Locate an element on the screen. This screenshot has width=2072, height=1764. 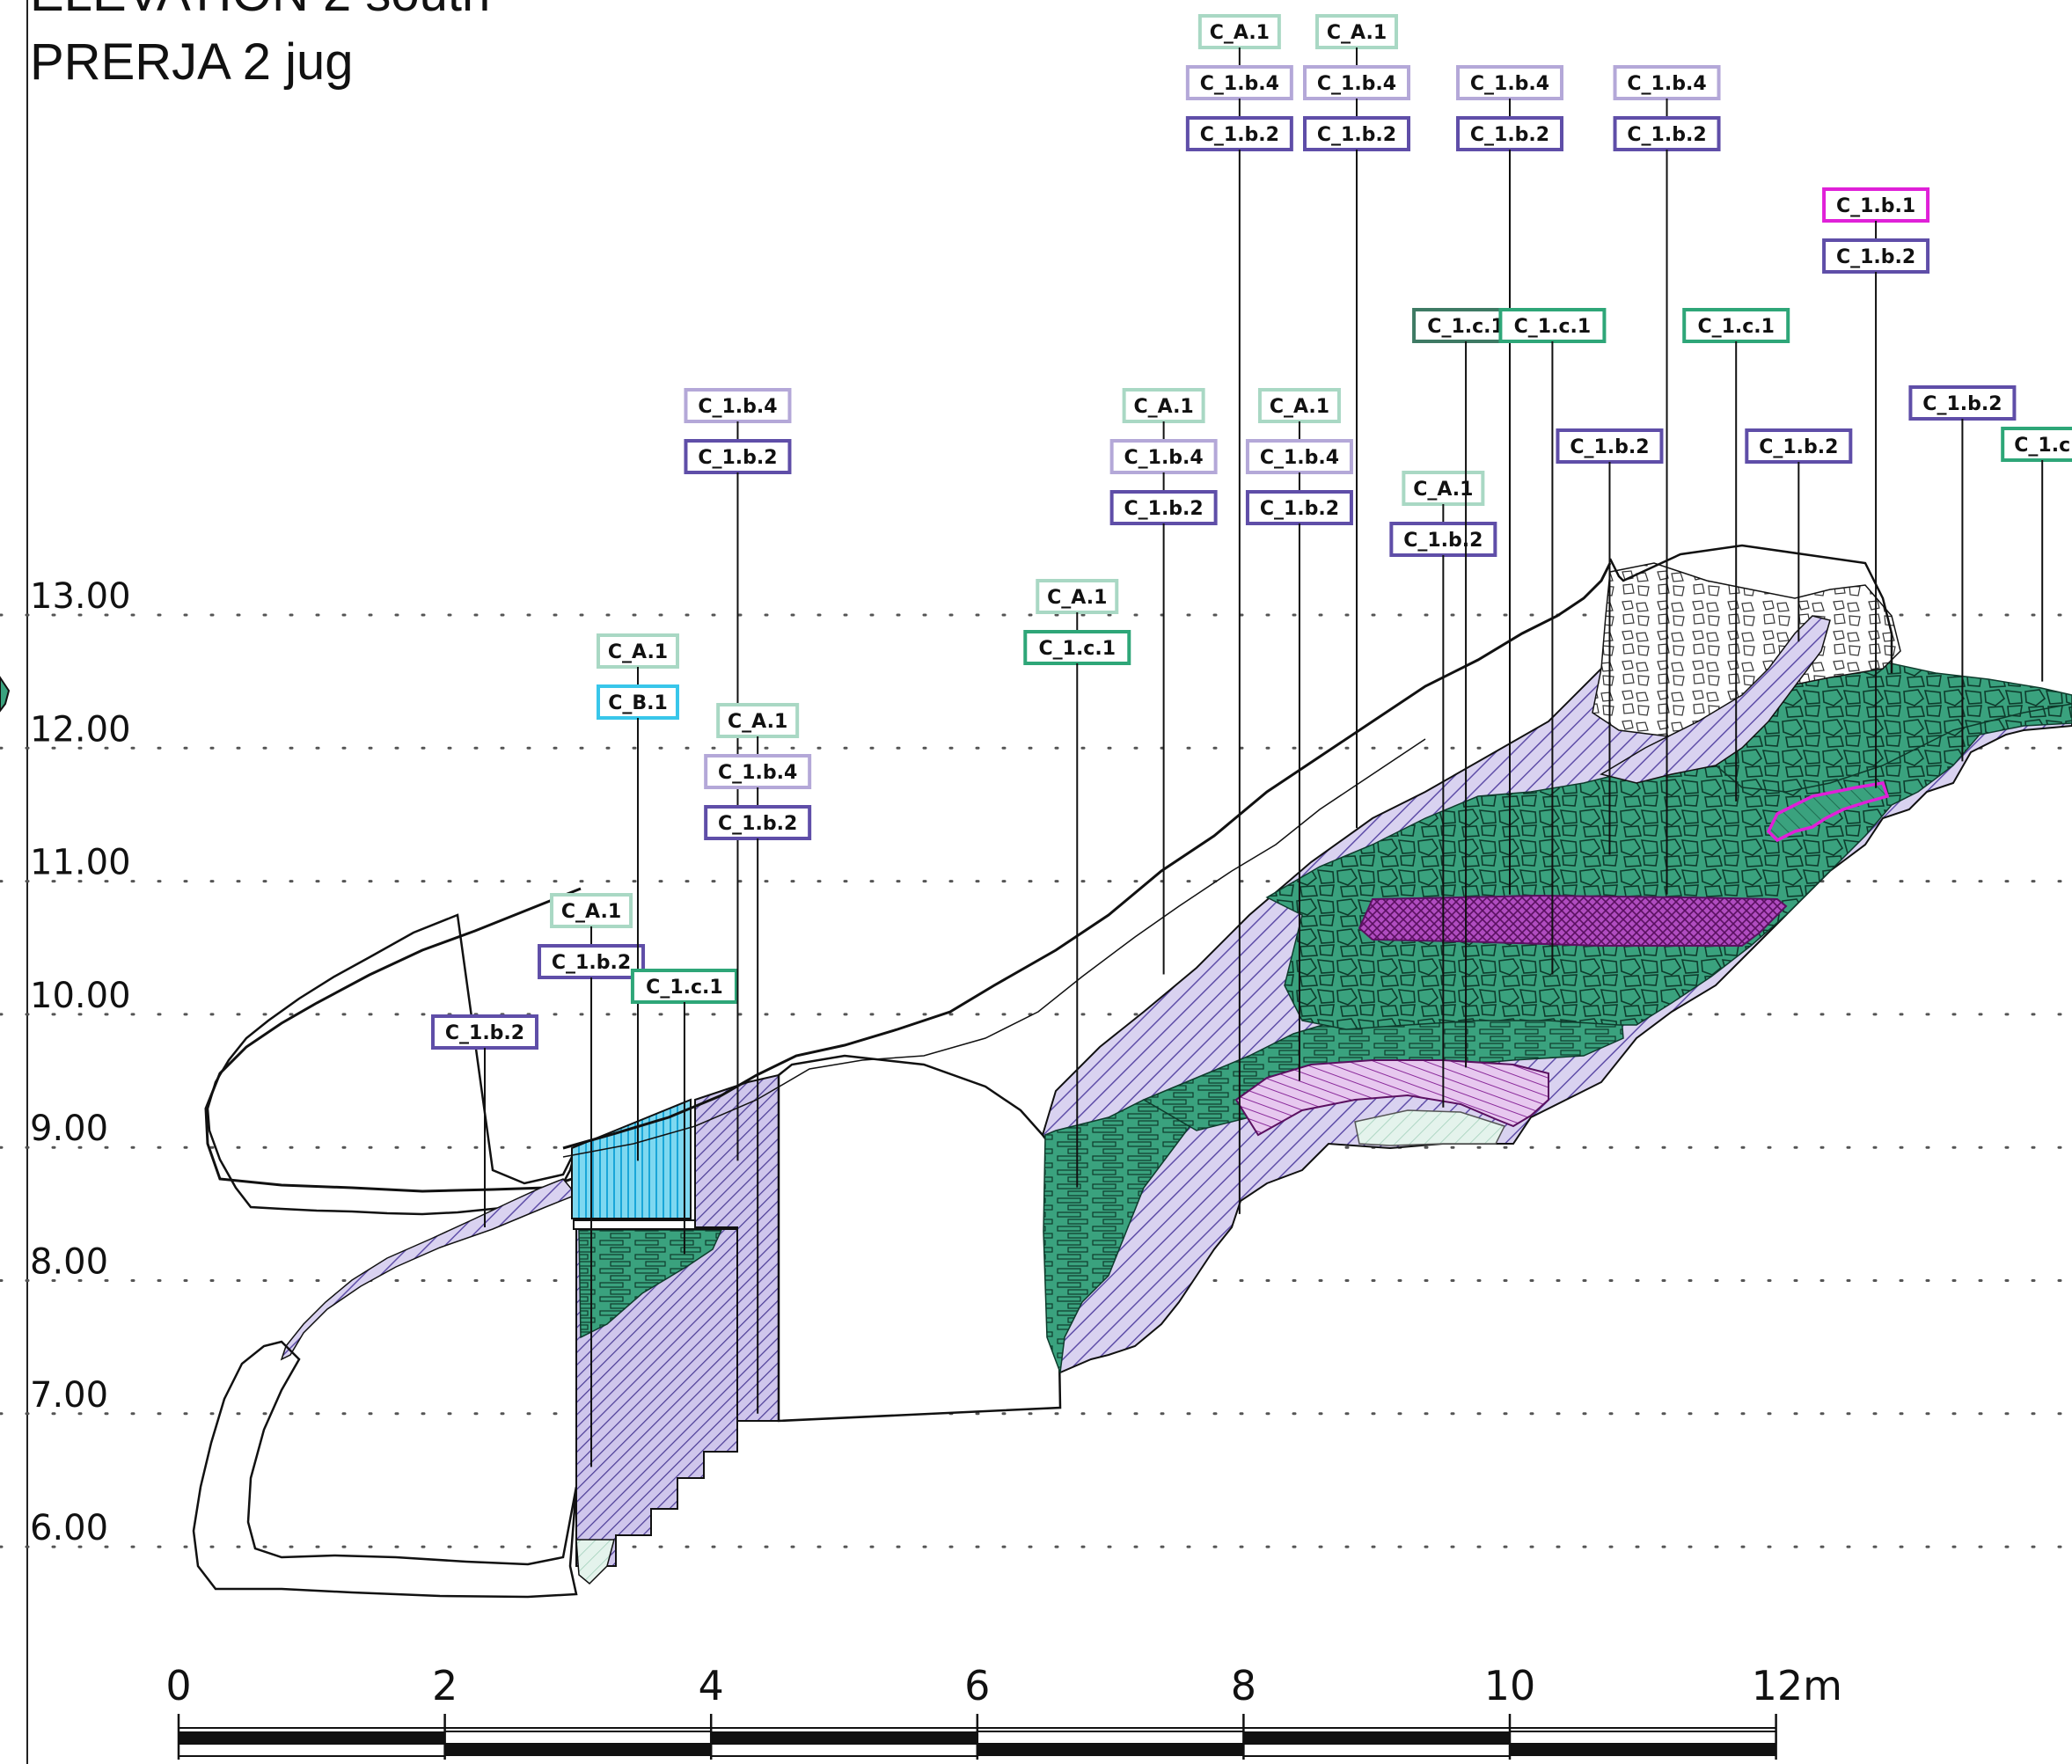
magenta-outline-patch is located at coordinates (1828, 812).